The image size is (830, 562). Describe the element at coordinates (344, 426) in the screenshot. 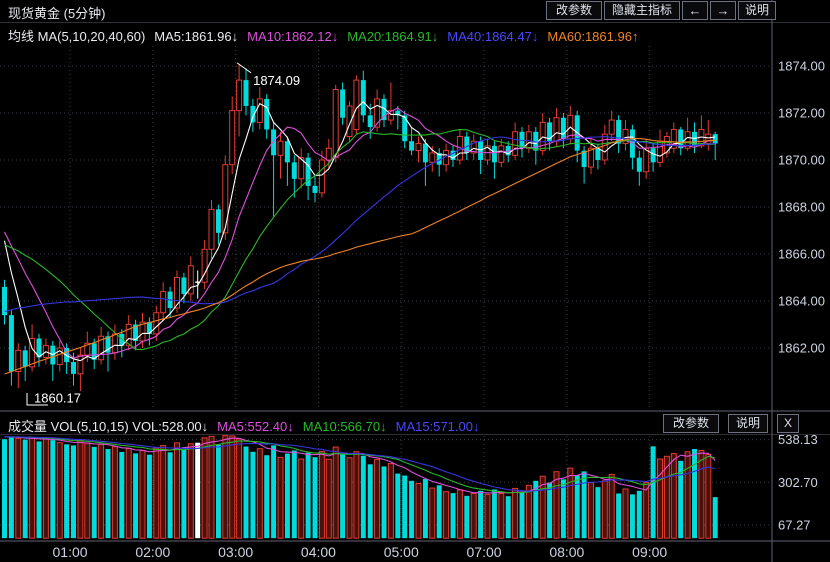

I see `vol-ma10-value: MA10:566.70↓` at that location.